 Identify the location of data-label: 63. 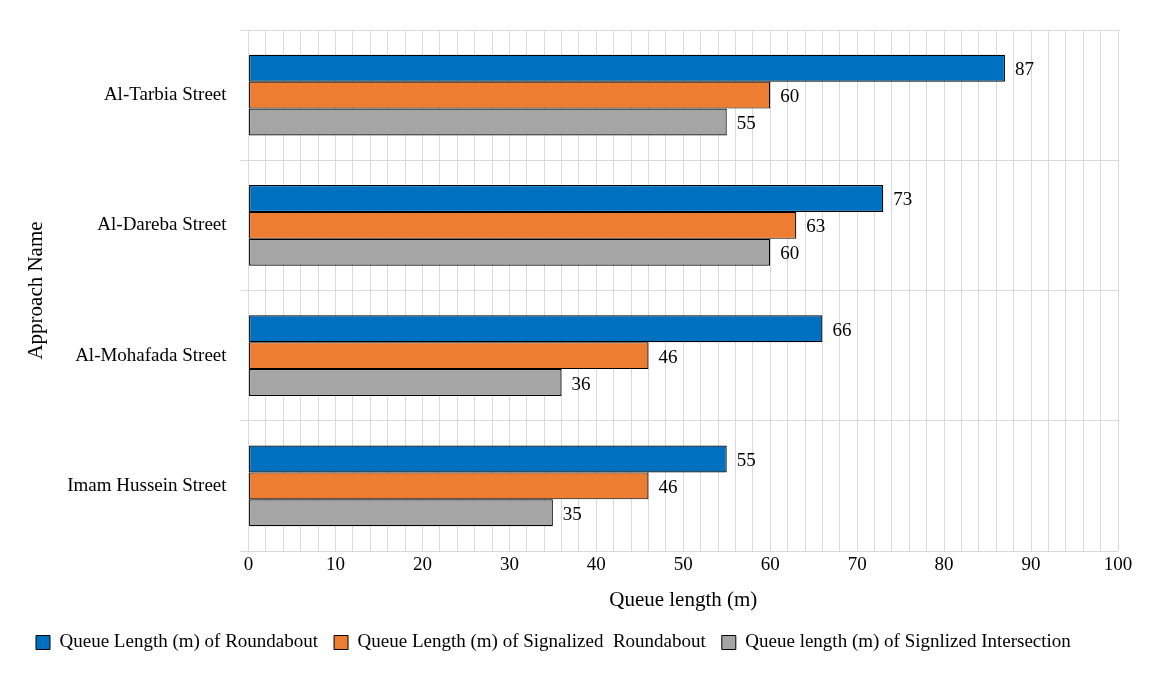
(816, 226).